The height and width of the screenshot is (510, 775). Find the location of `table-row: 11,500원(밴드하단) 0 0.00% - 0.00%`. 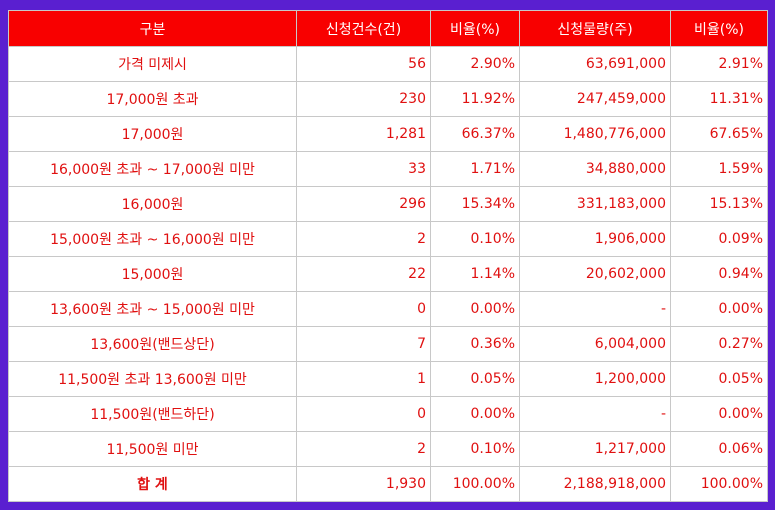

table-row: 11,500원(밴드하단) 0 0.00% - 0.00% is located at coordinates (388, 414).